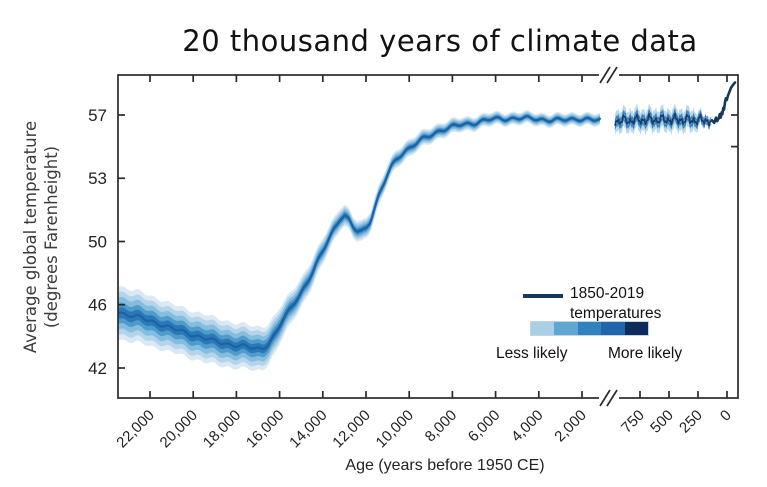  What do you see at coordinates (445, 465) in the screenshot?
I see `x-axis-label: Age (years before 1950 CE)` at bounding box center [445, 465].